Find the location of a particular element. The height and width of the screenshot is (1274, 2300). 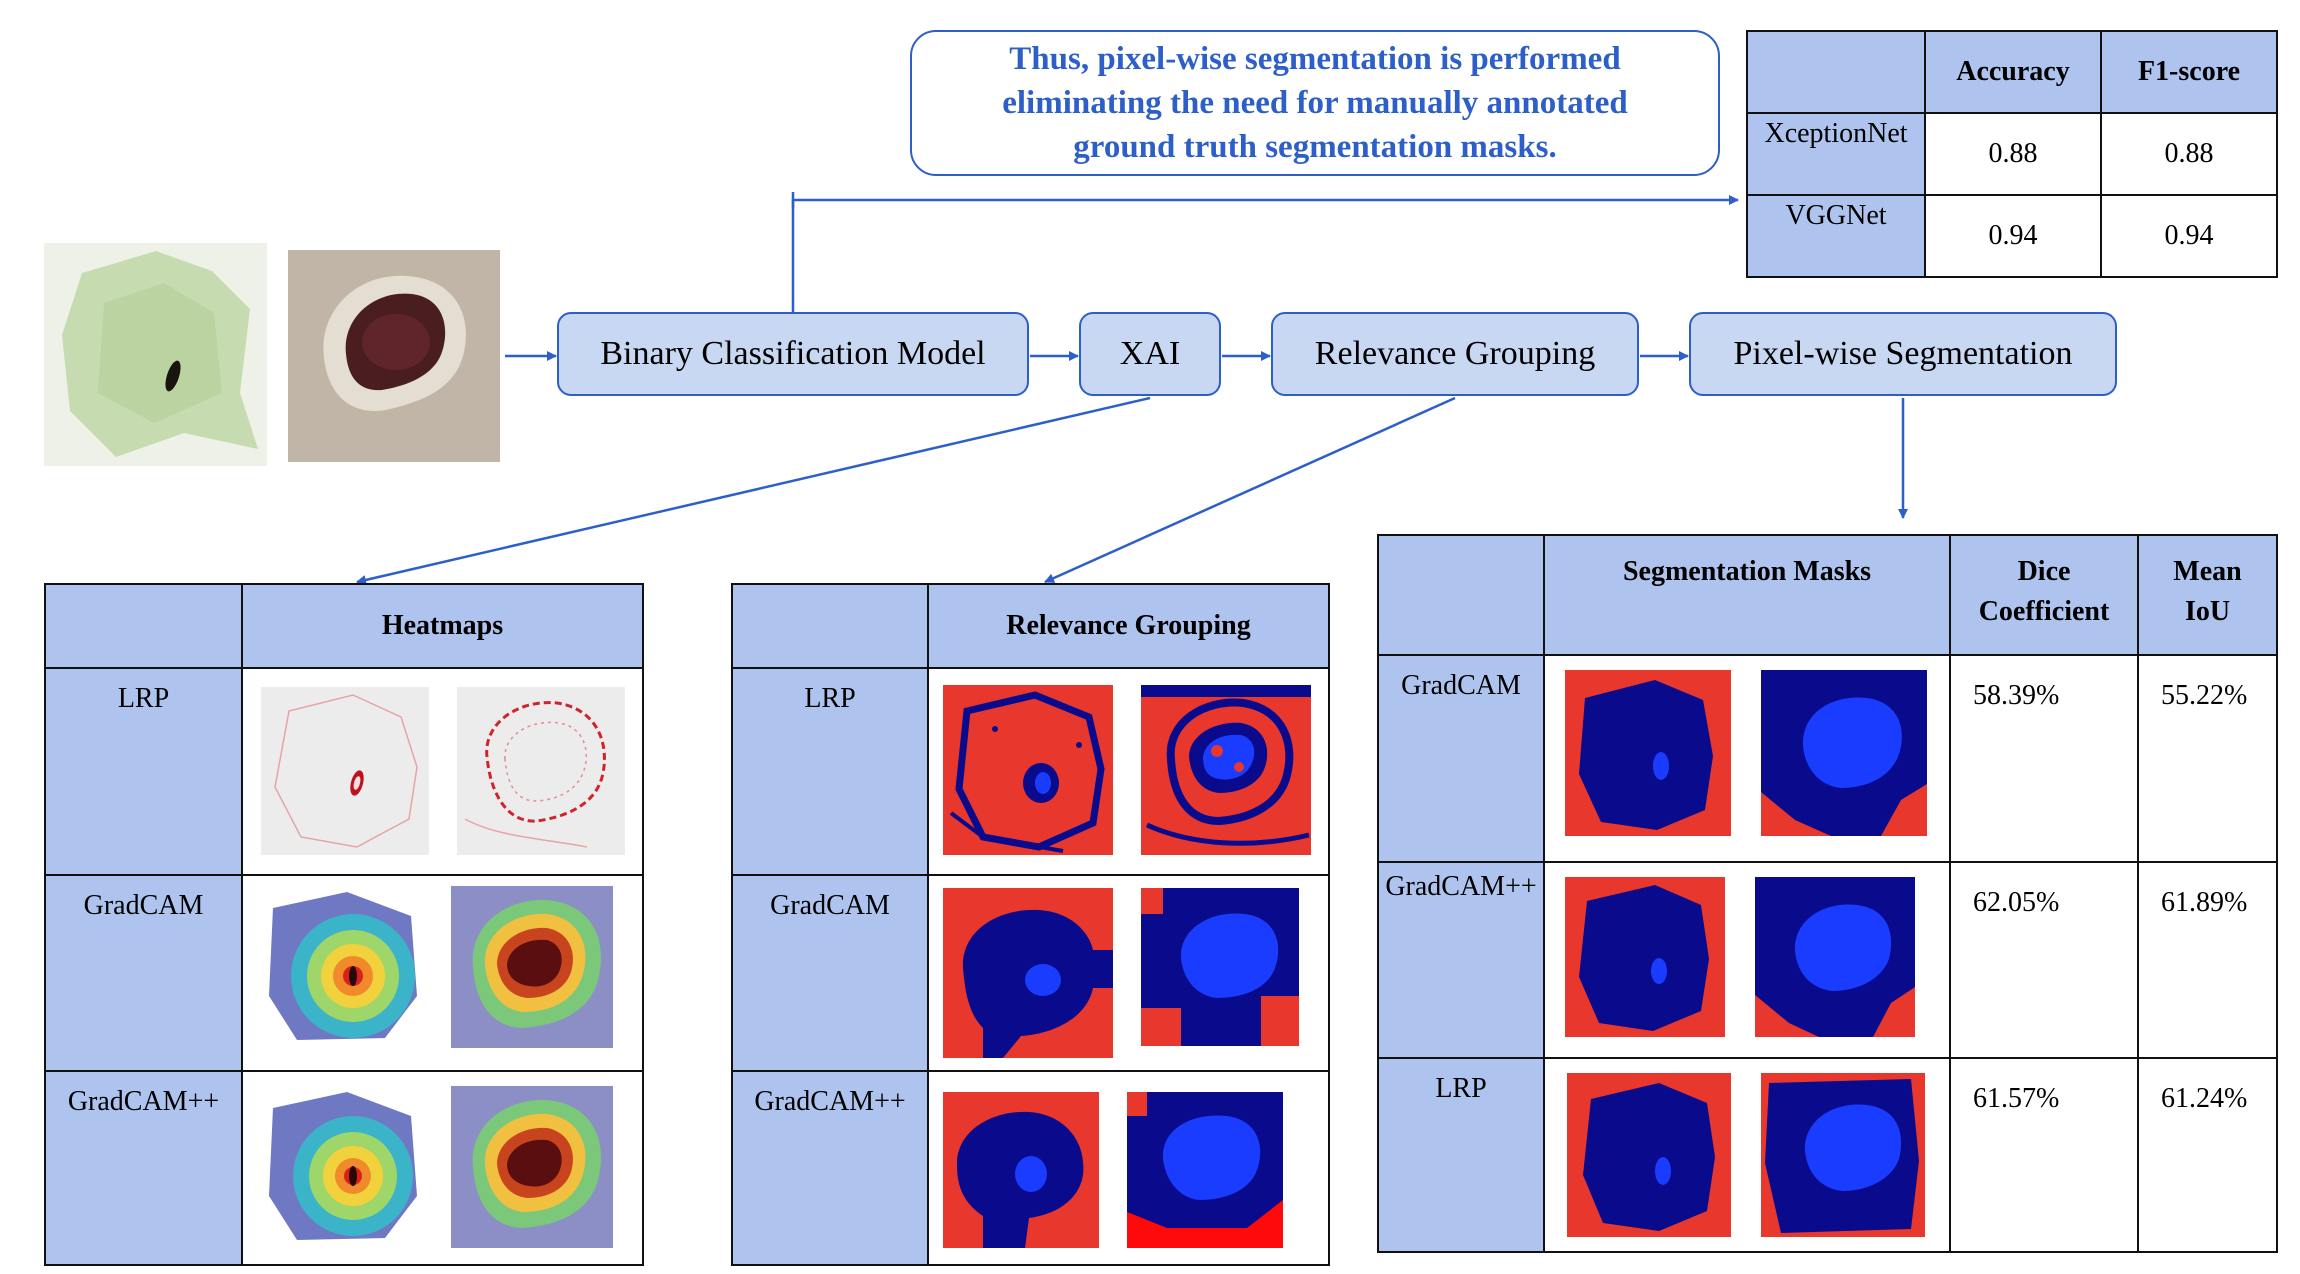

pixel-wise-segmentation-label: Pixel-wise Segmentation is located at coordinates (1903, 353).